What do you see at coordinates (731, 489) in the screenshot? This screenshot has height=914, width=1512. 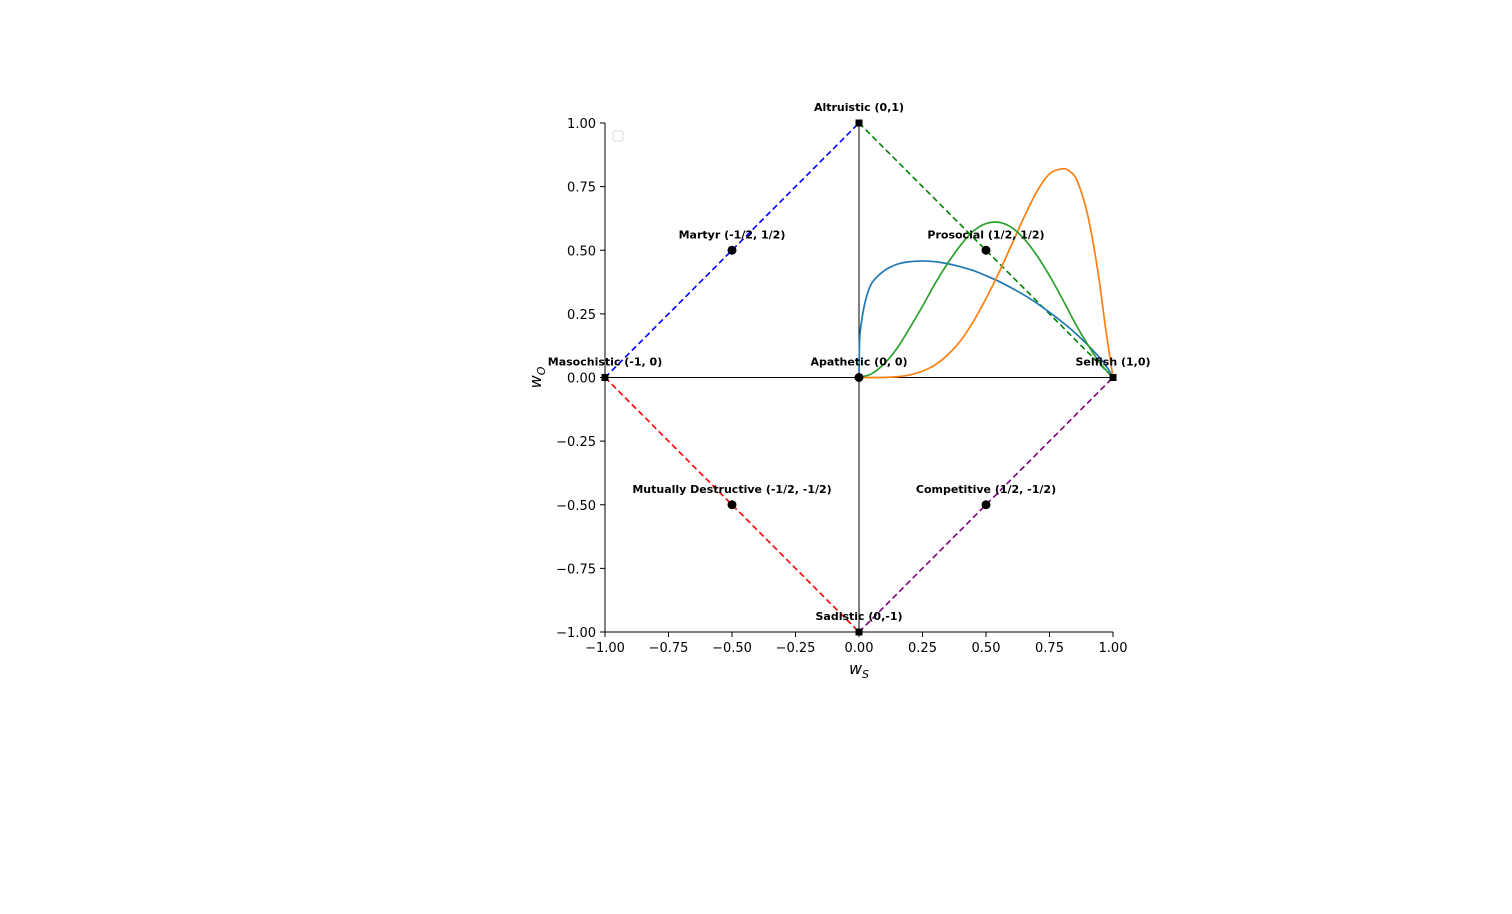 I see `point-label-6: Mutually Destructive (-1/2, -1/2)` at bounding box center [731, 489].